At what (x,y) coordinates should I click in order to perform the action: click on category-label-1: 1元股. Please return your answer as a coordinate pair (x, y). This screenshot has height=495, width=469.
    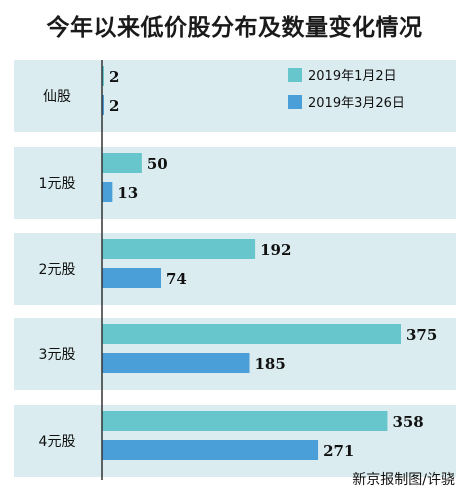
    Looking at the image, I should click on (57, 184).